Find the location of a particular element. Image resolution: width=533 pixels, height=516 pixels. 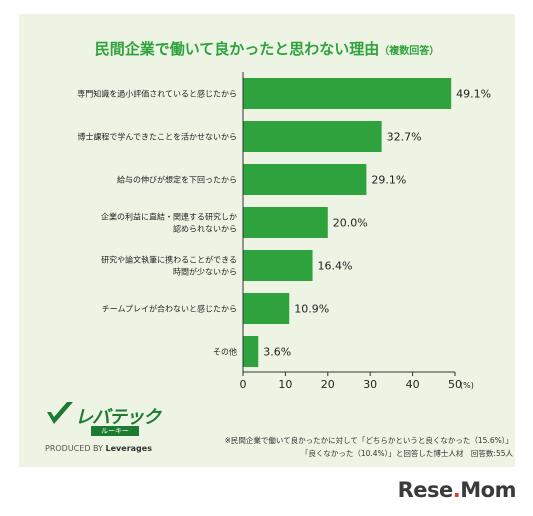

value-label-5: 16.4% is located at coordinates (335, 266).